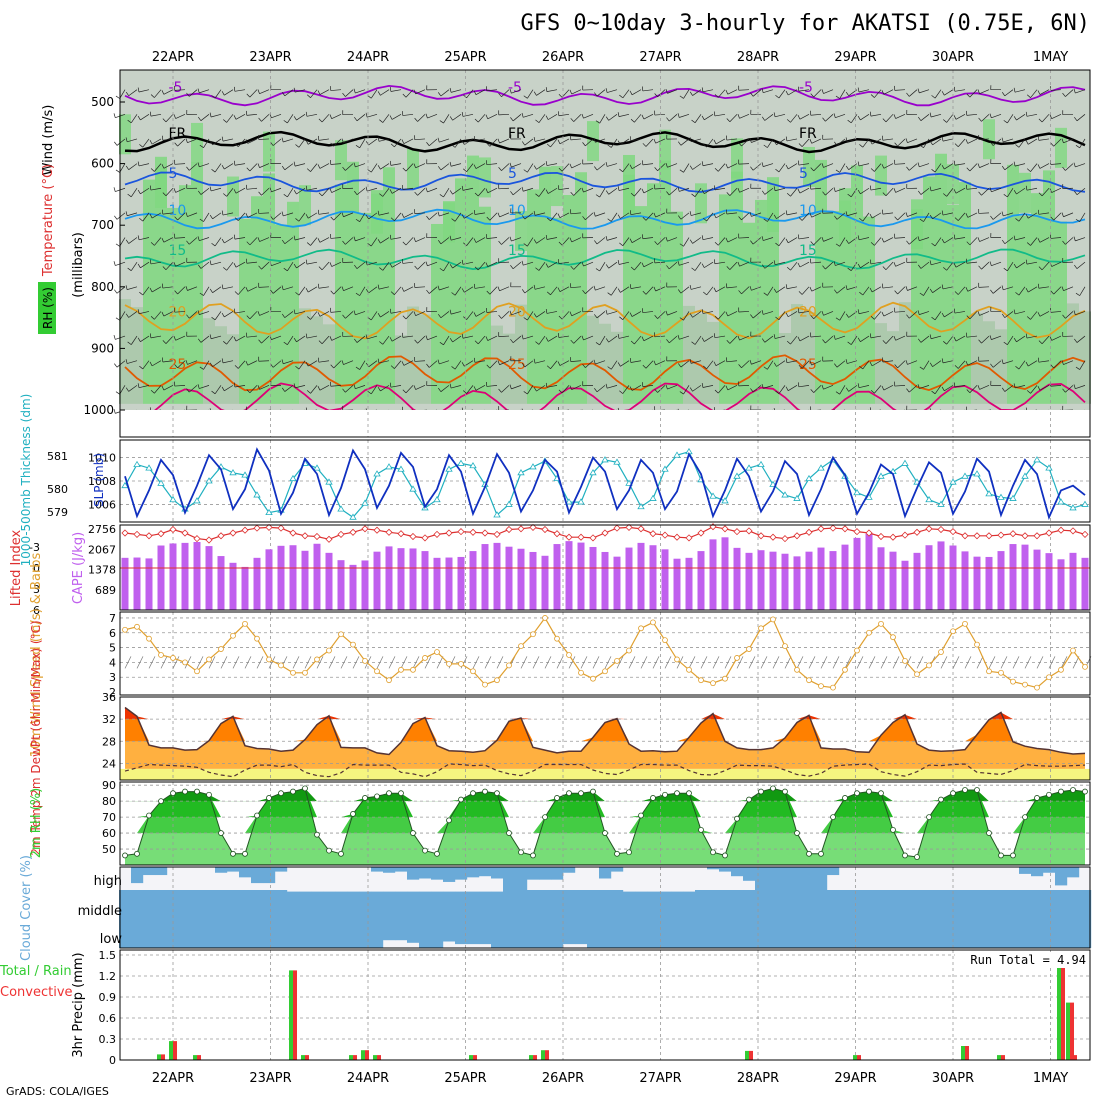 The height and width of the screenshot is (1100, 1100). Describe the element at coordinates (102, 504) in the screenshot. I see `ytick-slp: 1006` at that location.